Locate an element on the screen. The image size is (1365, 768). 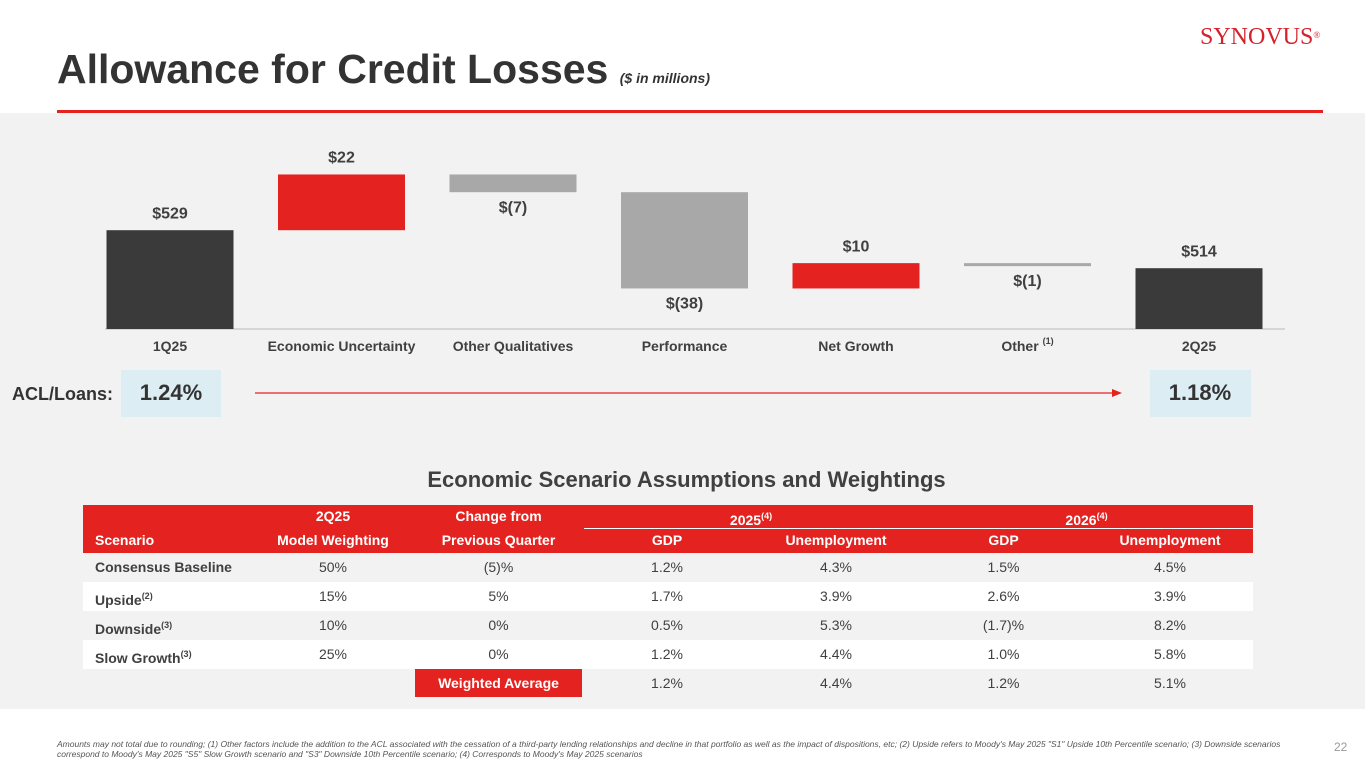
scenario: Upside is located at coordinates (118, 600).